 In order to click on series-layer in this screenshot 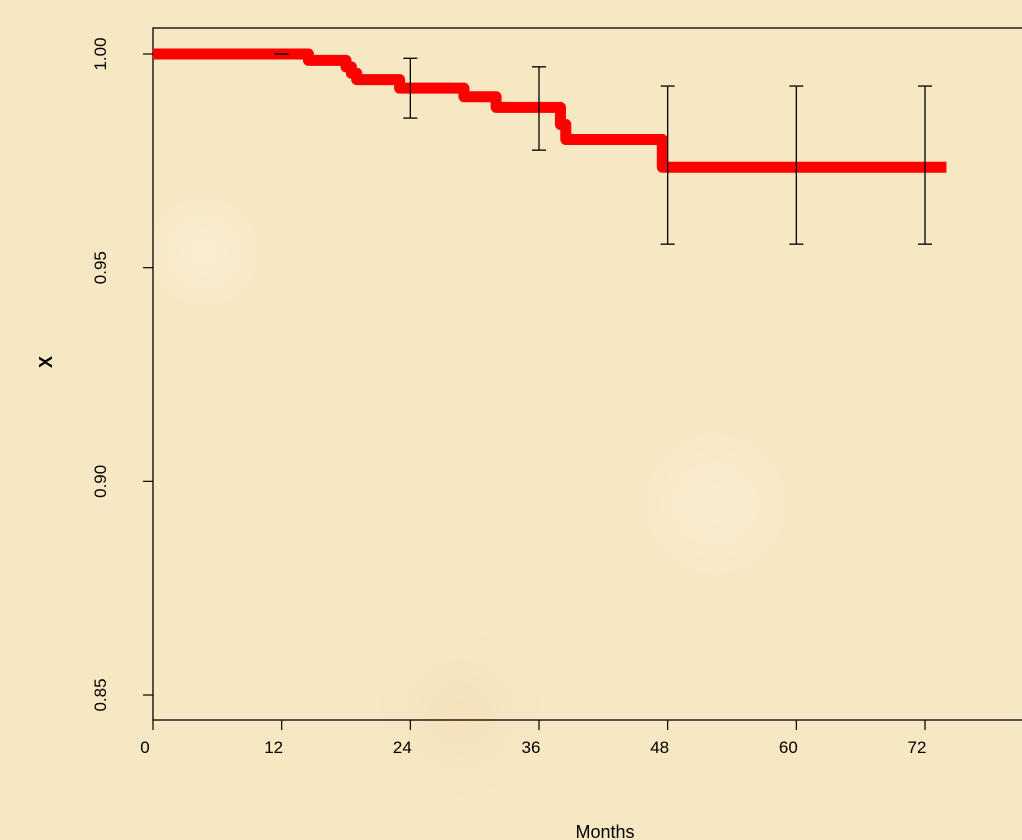, I will do `click(550, 110)`.